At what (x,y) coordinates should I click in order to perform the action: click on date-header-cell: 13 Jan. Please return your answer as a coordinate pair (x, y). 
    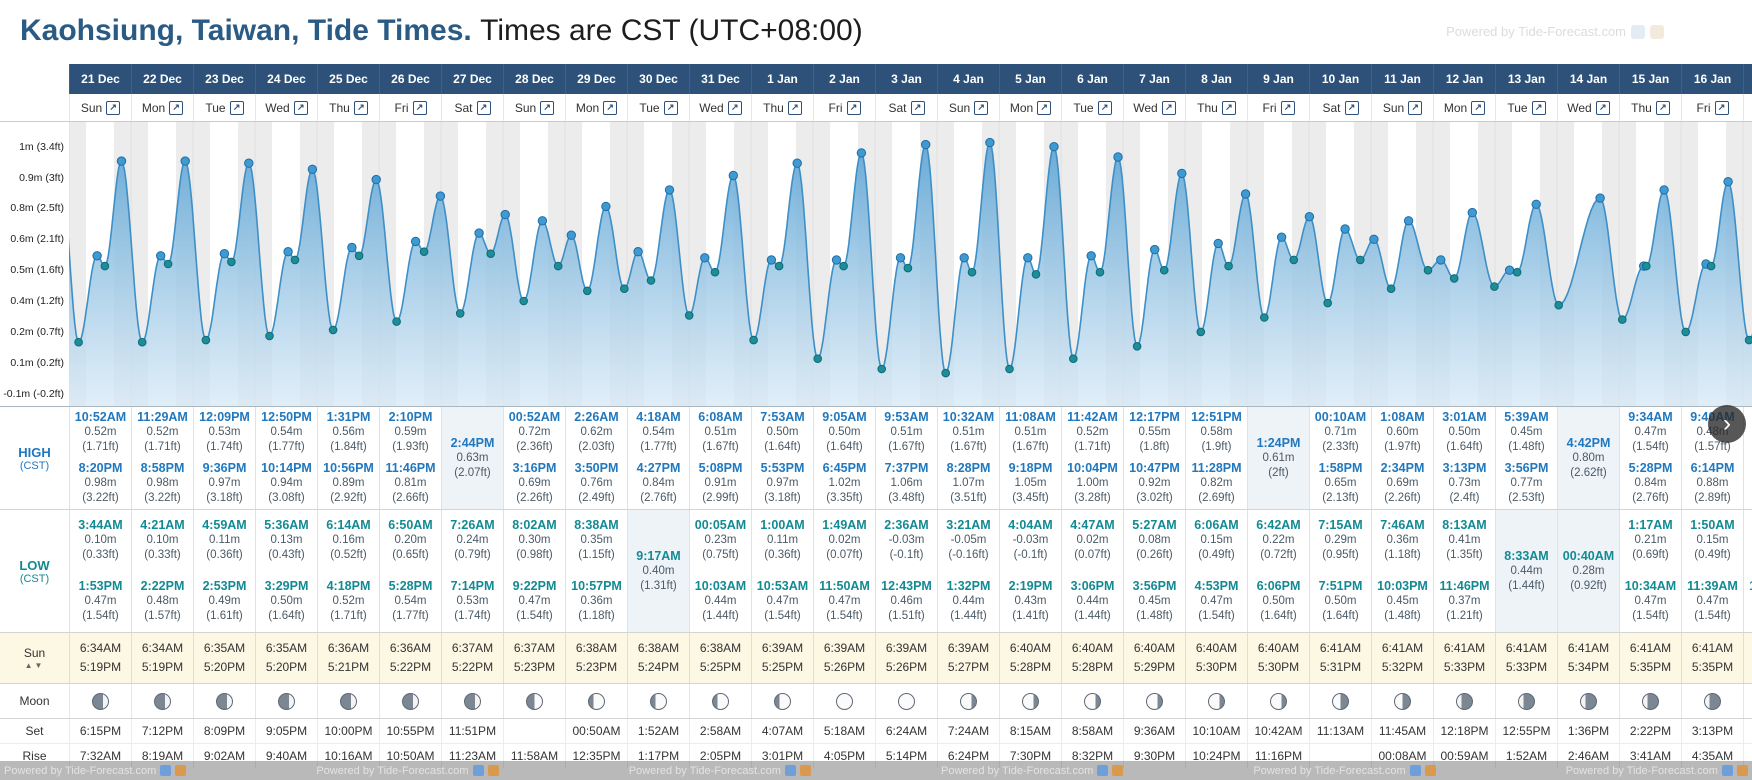
    Looking at the image, I should click on (1526, 79).